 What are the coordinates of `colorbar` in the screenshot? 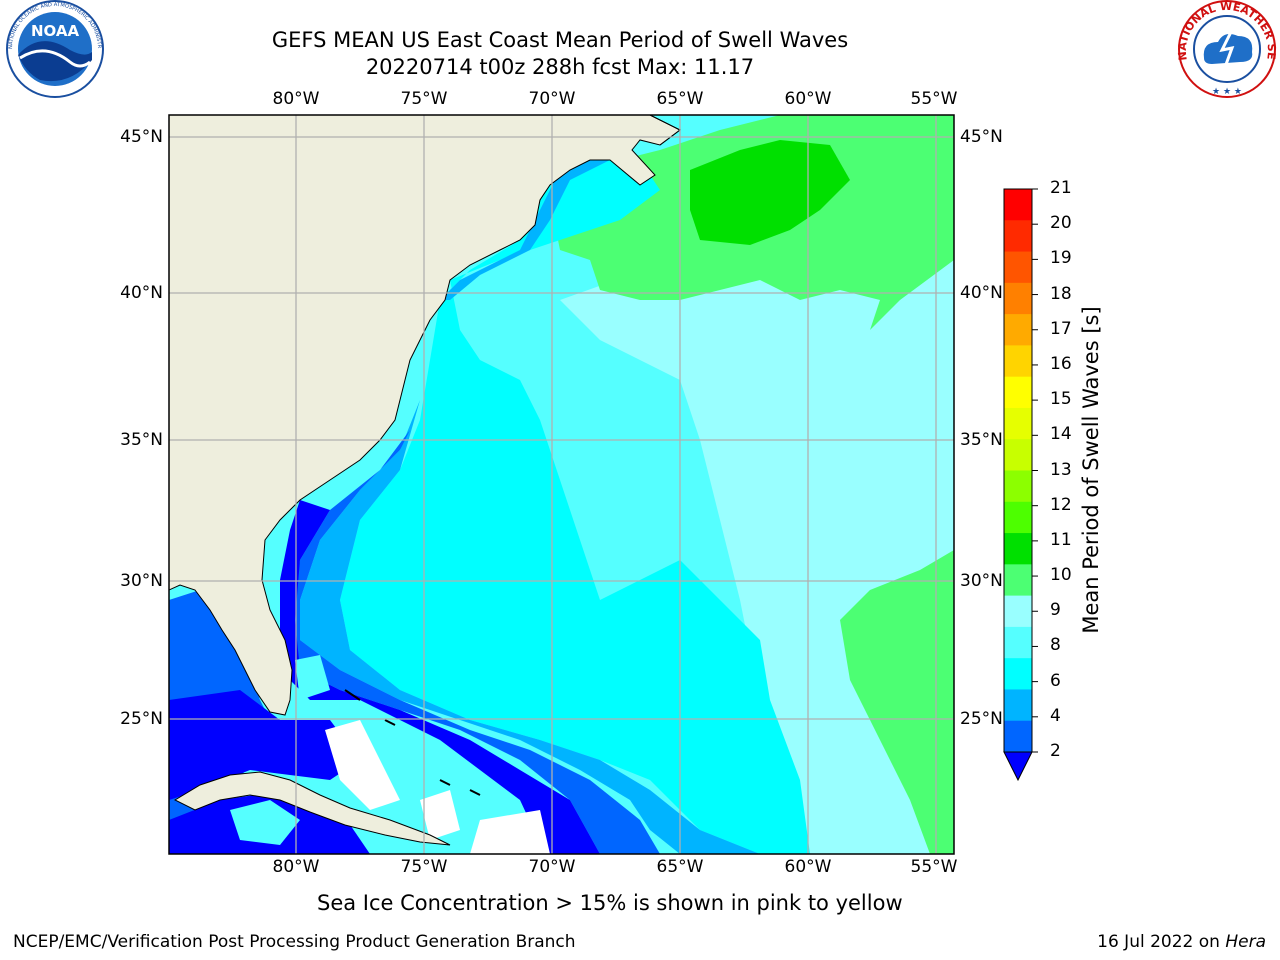 It's located at (1020, 485).